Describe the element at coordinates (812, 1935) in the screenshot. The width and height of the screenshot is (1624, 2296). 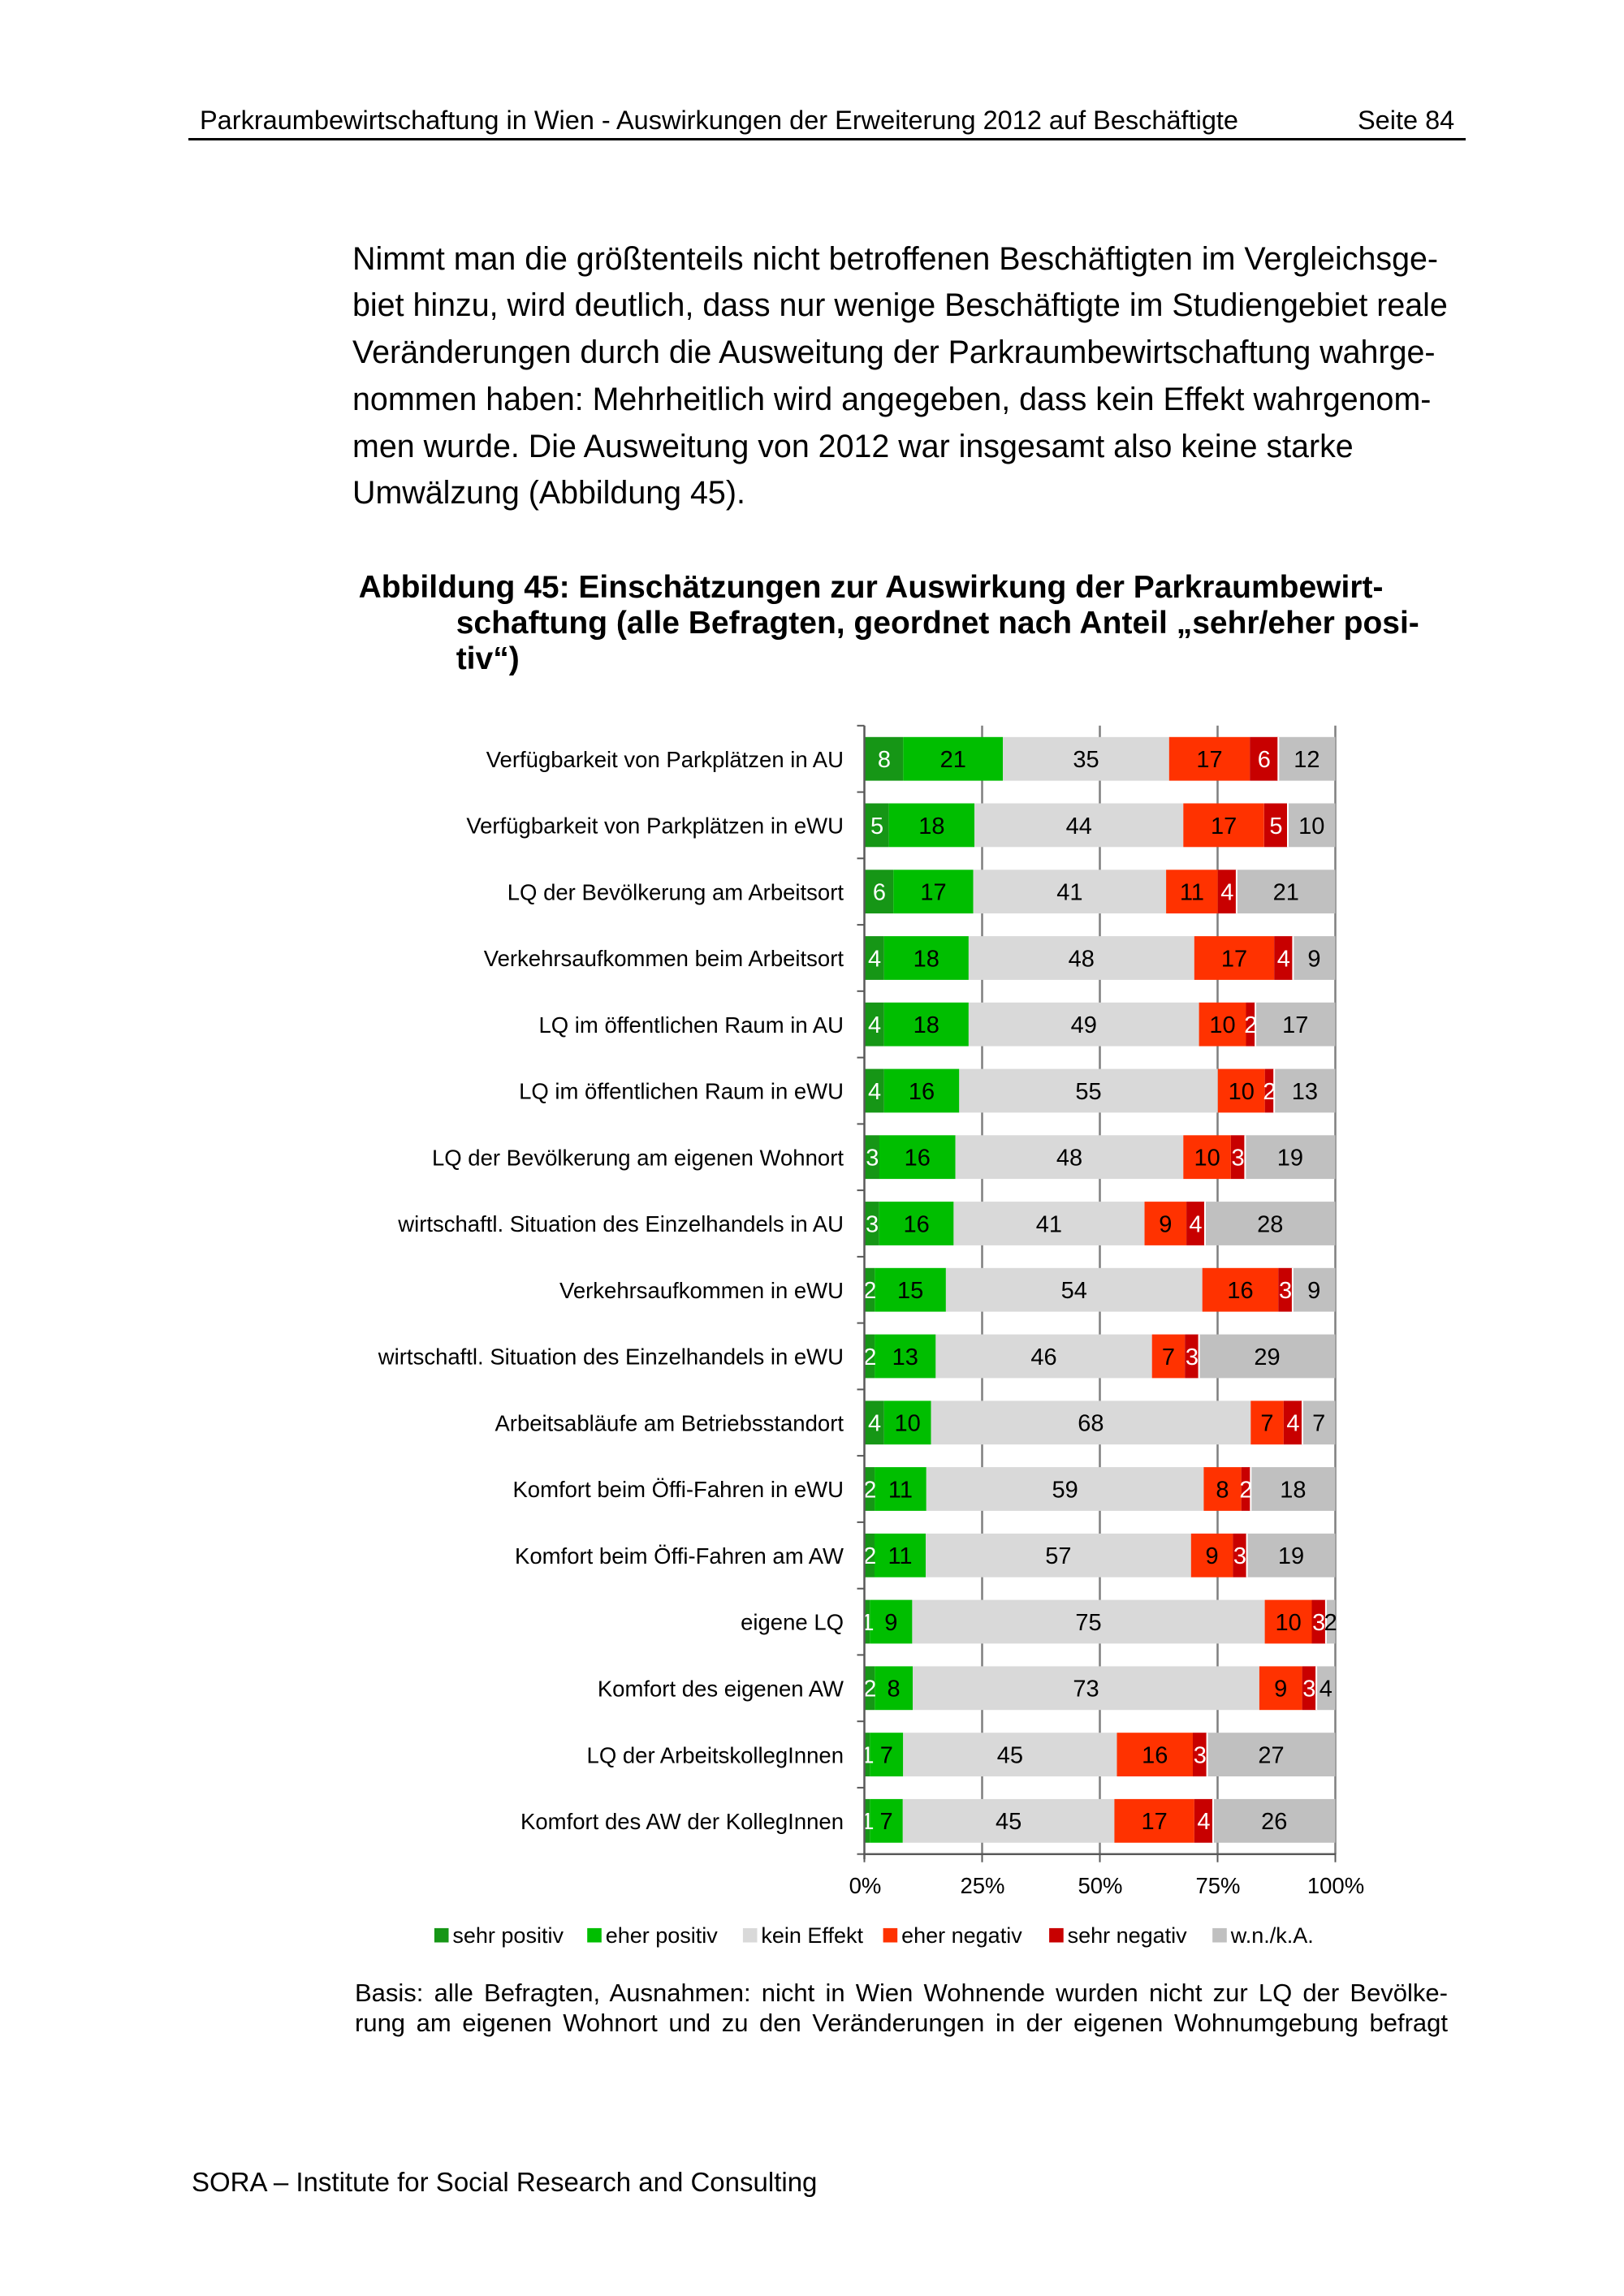
I see `svg-text: kein Effekt` at that location.